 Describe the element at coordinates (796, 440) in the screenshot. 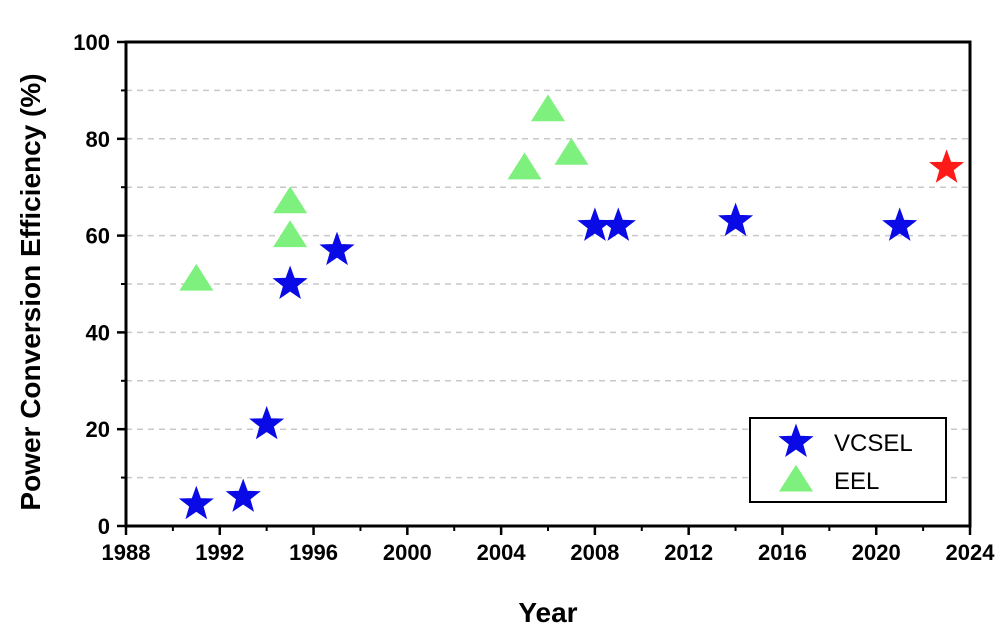

I see `legend-marker-vcsel` at that location.